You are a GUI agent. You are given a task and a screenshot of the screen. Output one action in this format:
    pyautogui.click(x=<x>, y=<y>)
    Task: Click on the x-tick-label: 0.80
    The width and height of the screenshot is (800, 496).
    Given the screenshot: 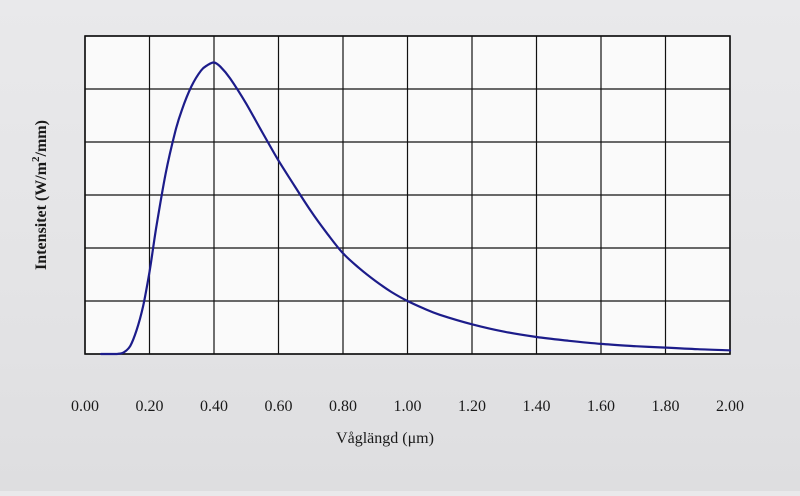 What is the action you would take?
    pyautogui.click(x=343, y=406)
    